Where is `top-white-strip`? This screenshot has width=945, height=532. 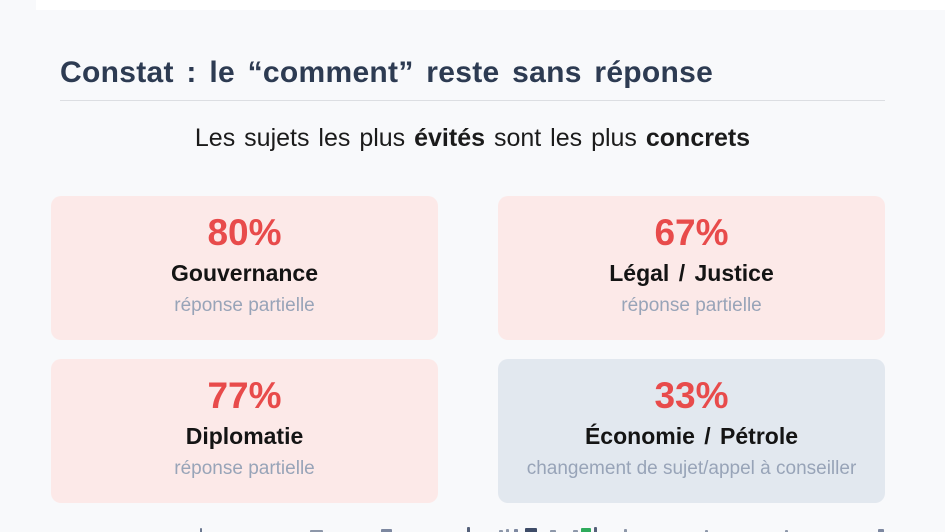
top-white-strip is located at coordinates (490, 5).